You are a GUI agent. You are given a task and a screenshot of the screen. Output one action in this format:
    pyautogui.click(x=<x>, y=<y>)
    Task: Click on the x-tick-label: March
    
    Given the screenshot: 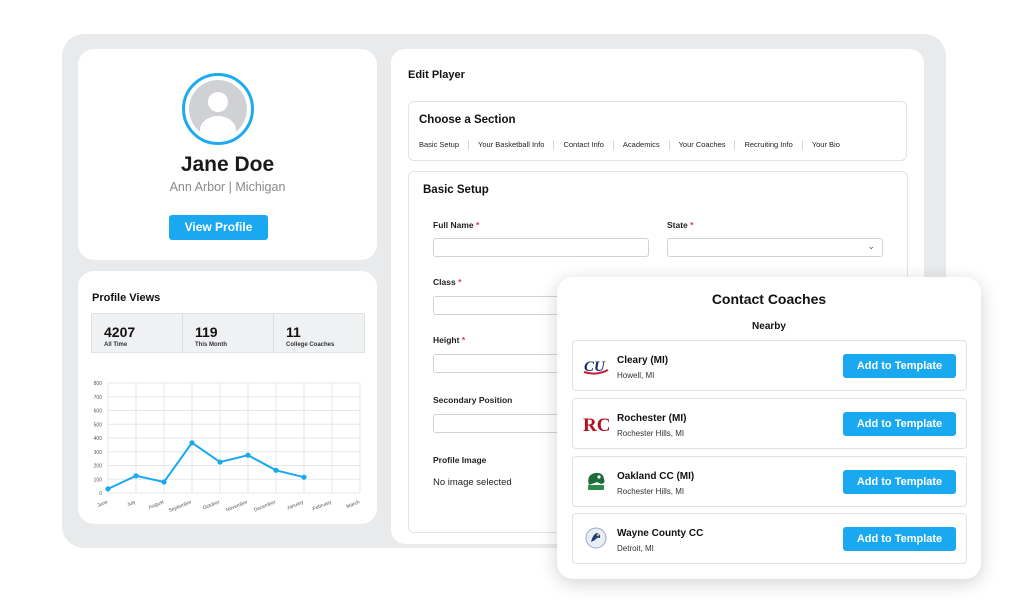 What is the action you would take?
    pyautogui.click(x=353, y=504)
    